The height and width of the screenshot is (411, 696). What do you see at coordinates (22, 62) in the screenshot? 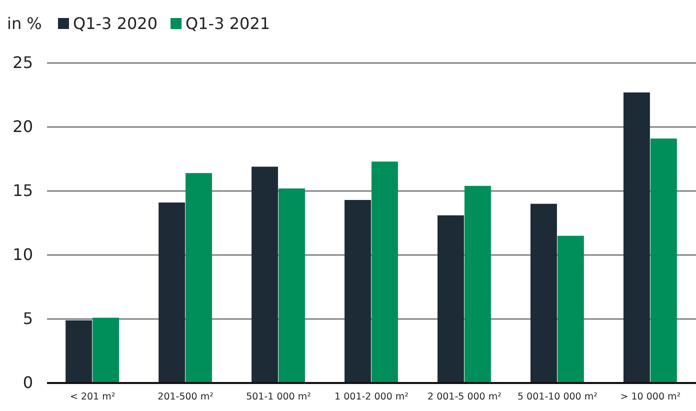
I see `y-tick-label: 25` at bounding box center [22, 62].